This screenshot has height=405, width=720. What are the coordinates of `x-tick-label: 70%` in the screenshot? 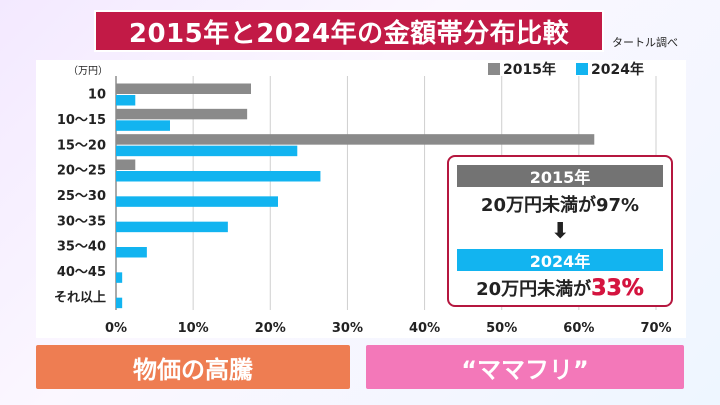 It's located at (655, 328).